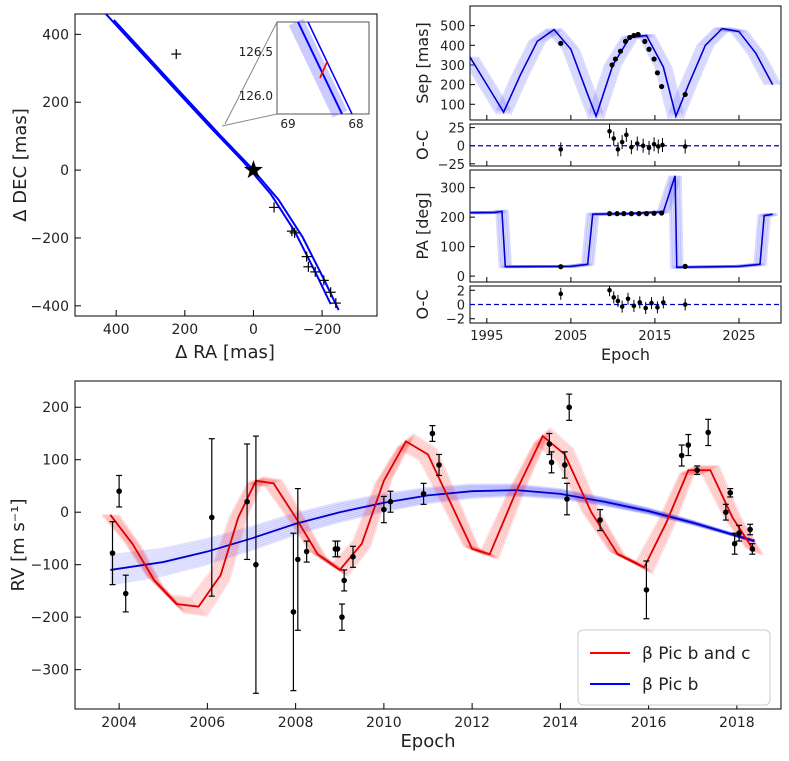 The image size is (789, 761). What do you see at coordinates (674, 667) in the screenshot?
I see `legend-box` at bounding box center [674, 667].